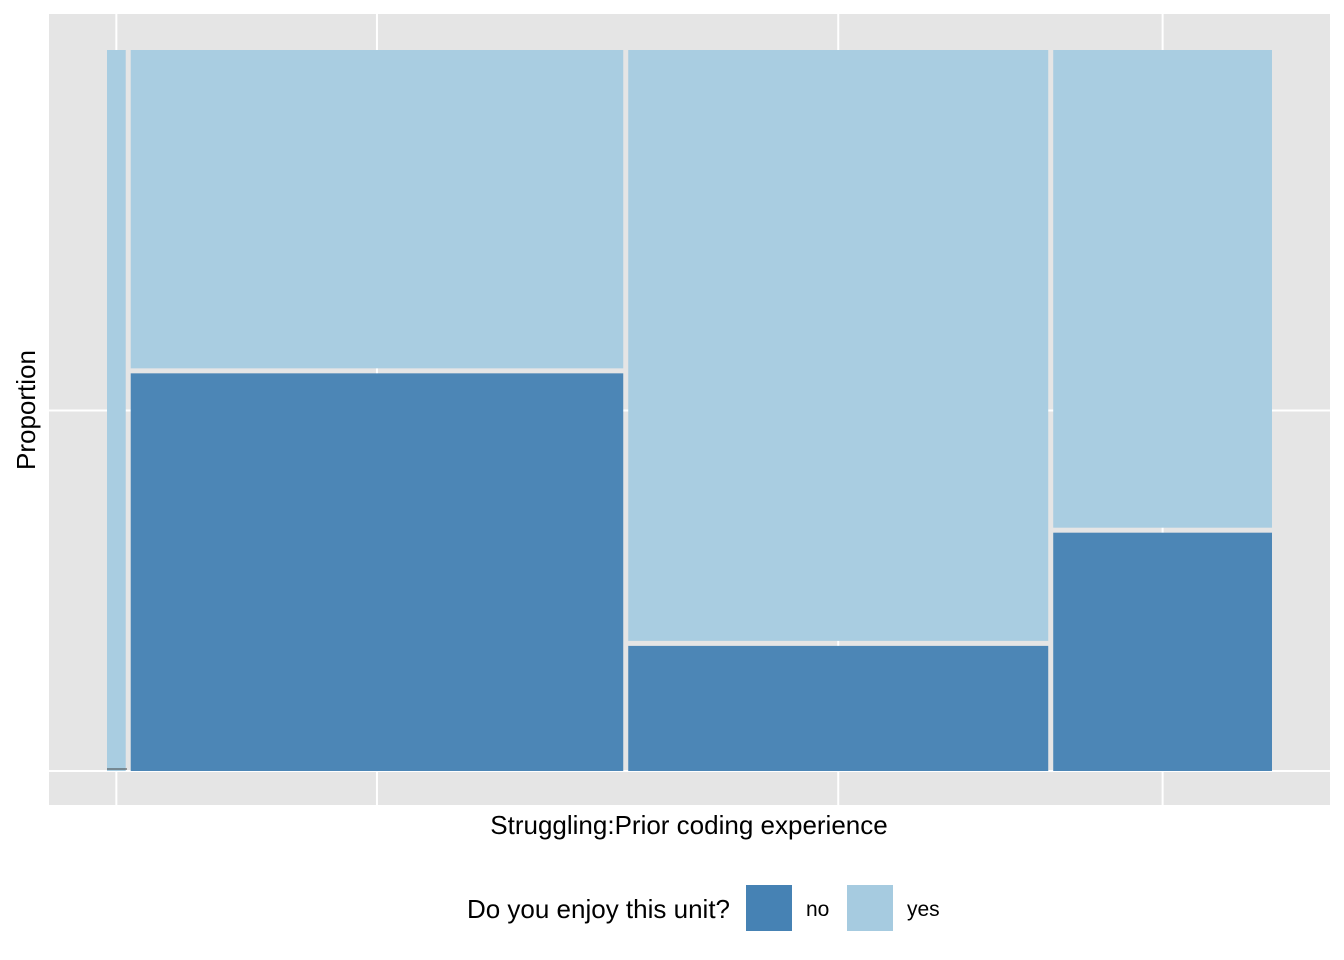 The height and width of the screenshot is (960, 1344). What do you see at coordinates (870, 908) in the screenshot?
I see `legend-swatch-yes` at bounding box center [870, 908].